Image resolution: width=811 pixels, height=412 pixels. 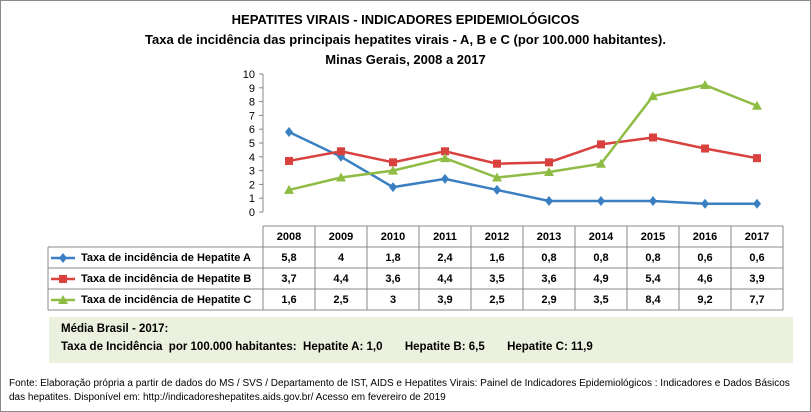 I want to click on data-label: 8,4, so click(x=653, y=300).